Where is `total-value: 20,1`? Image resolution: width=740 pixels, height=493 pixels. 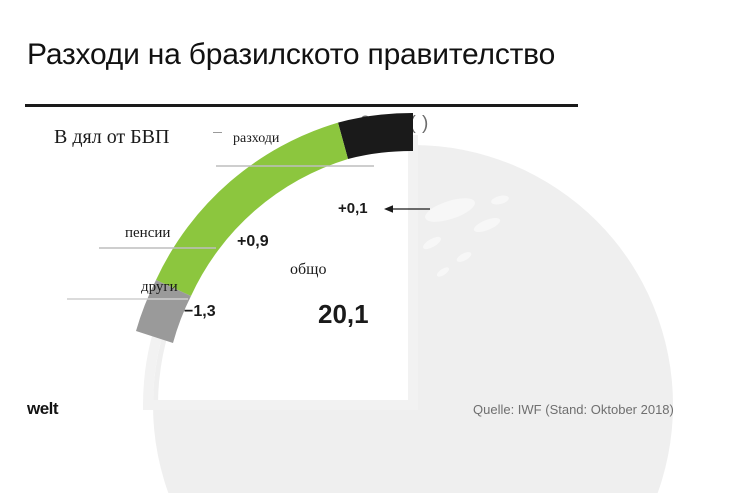 total-value: 20,1 is located at coordinates (343, 314).